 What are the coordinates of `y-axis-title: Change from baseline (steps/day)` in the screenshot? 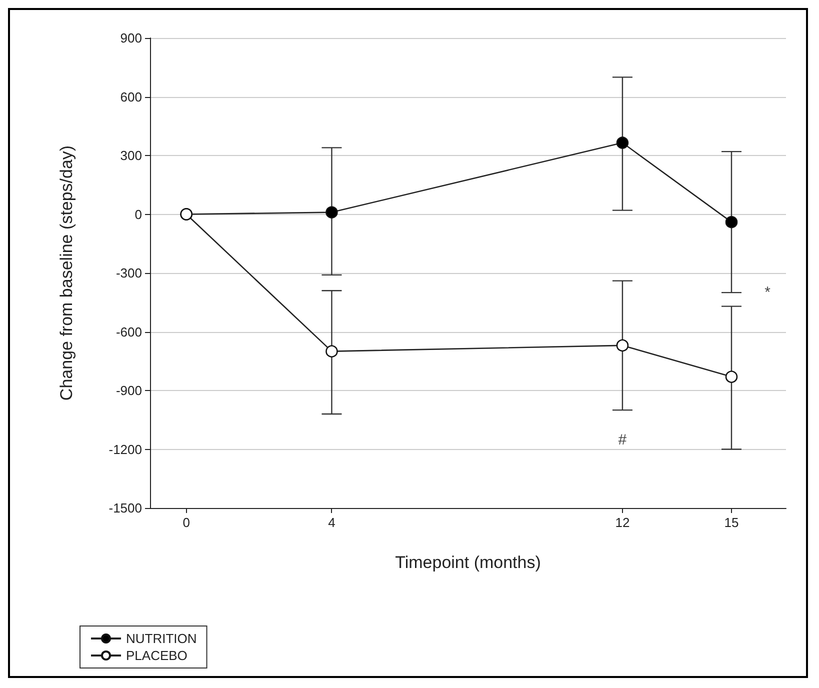 It's located at (66, 273).